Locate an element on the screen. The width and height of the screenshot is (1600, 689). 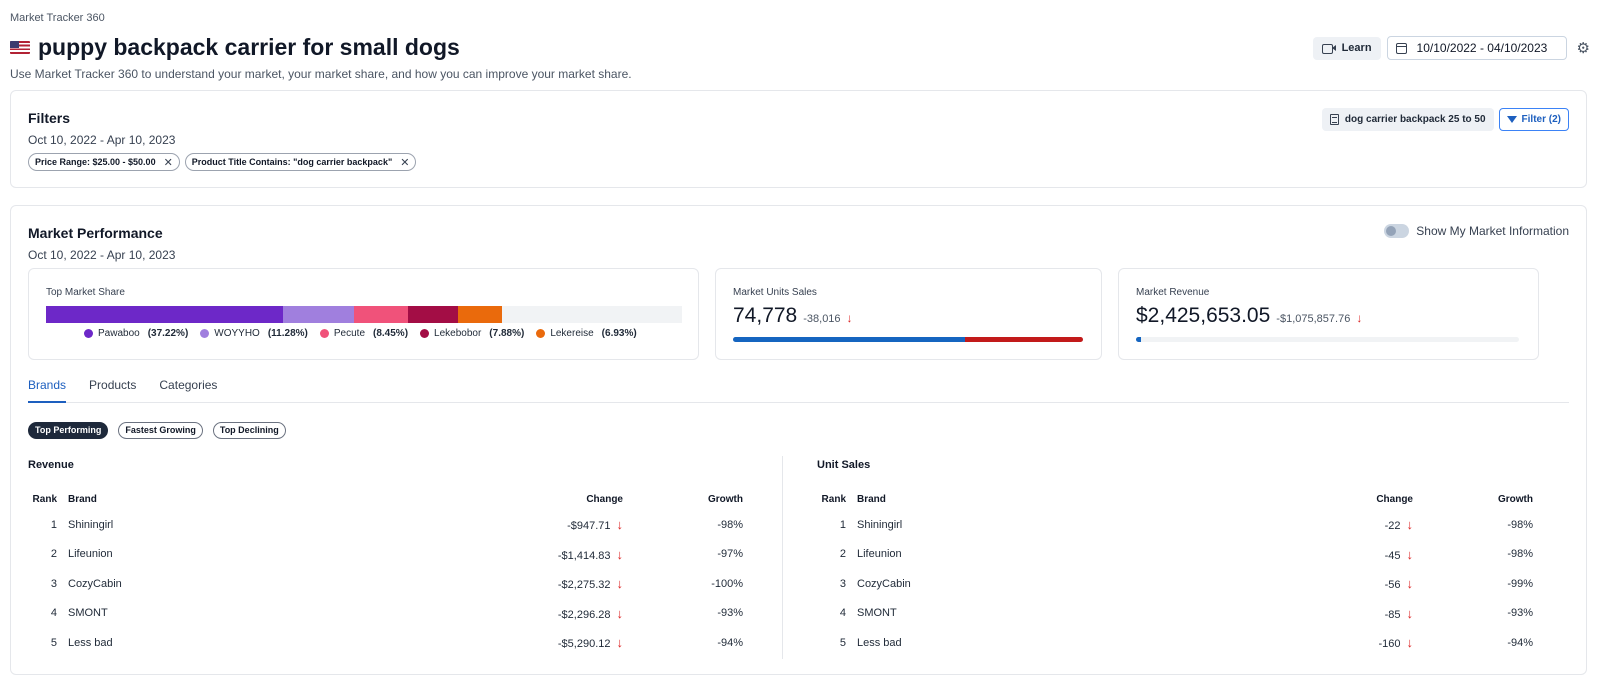
saved-filter-button: dog carrier backpack 25 to 50 is located at coordinates (1407, 119).